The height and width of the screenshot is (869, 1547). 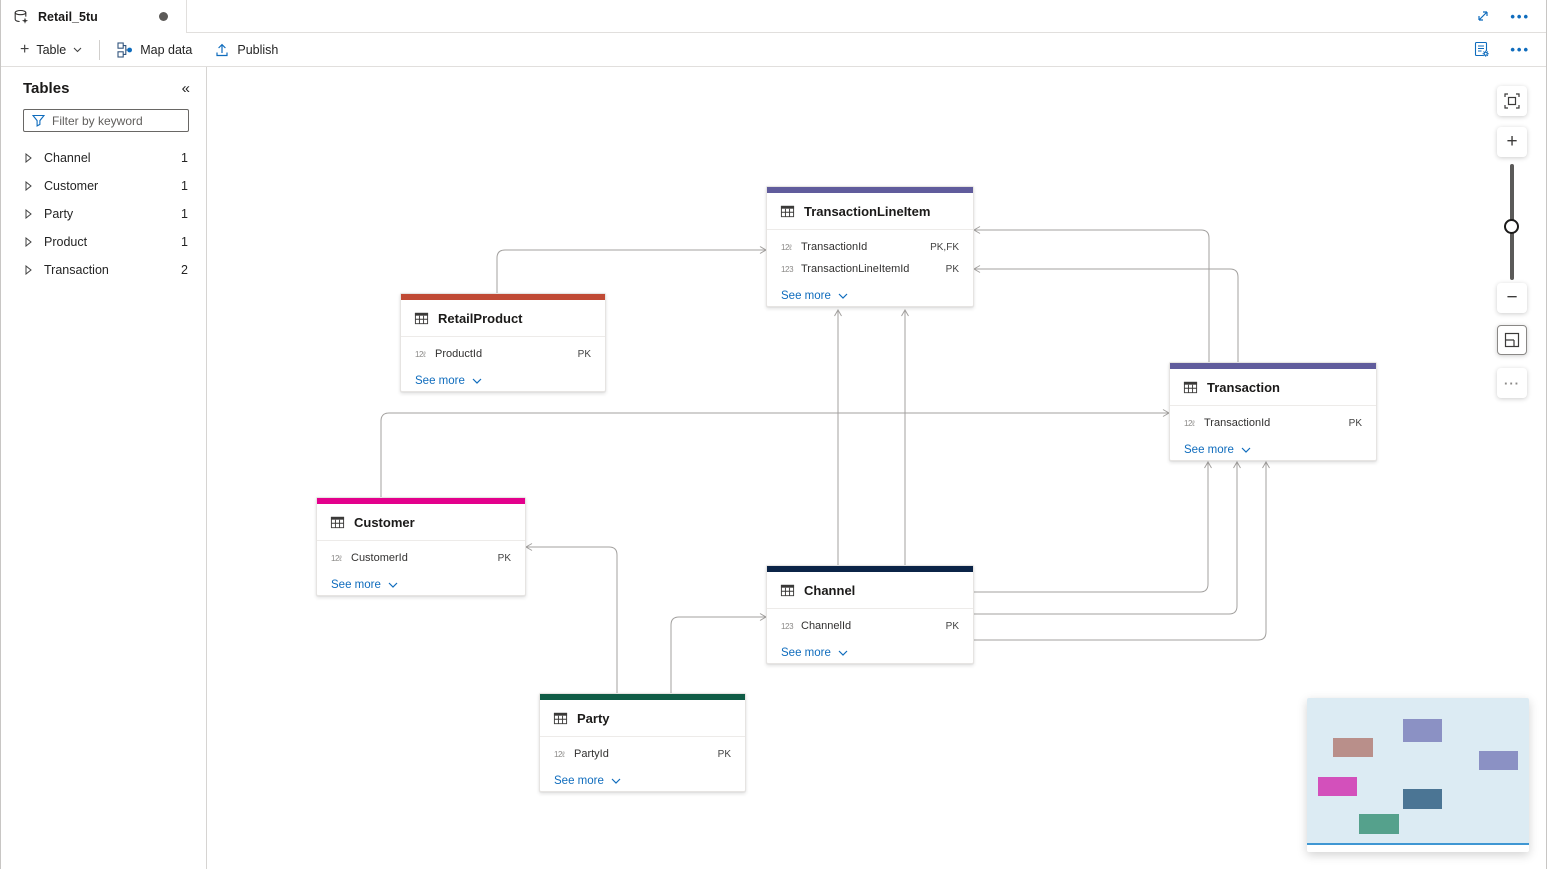 What do you see at coordinates (1337, 786) in the screenshot?
I see `minimap-rect-Customer` at bounding box center [1337, 786].